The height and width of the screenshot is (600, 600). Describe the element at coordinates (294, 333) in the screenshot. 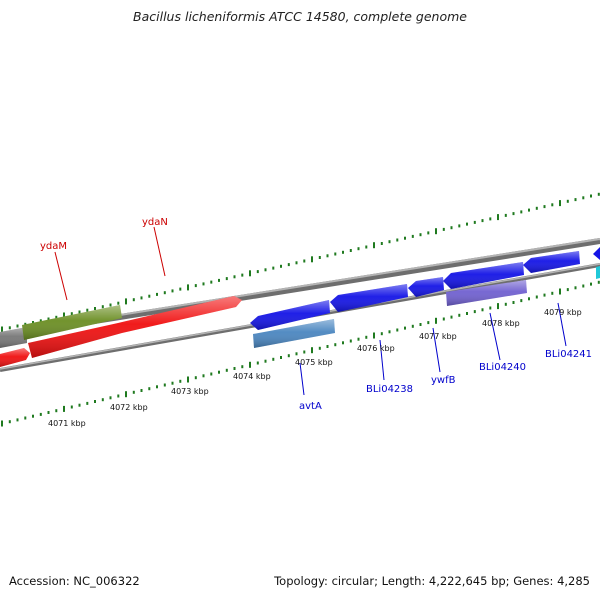

I see `gene-avtA-box` at that location.